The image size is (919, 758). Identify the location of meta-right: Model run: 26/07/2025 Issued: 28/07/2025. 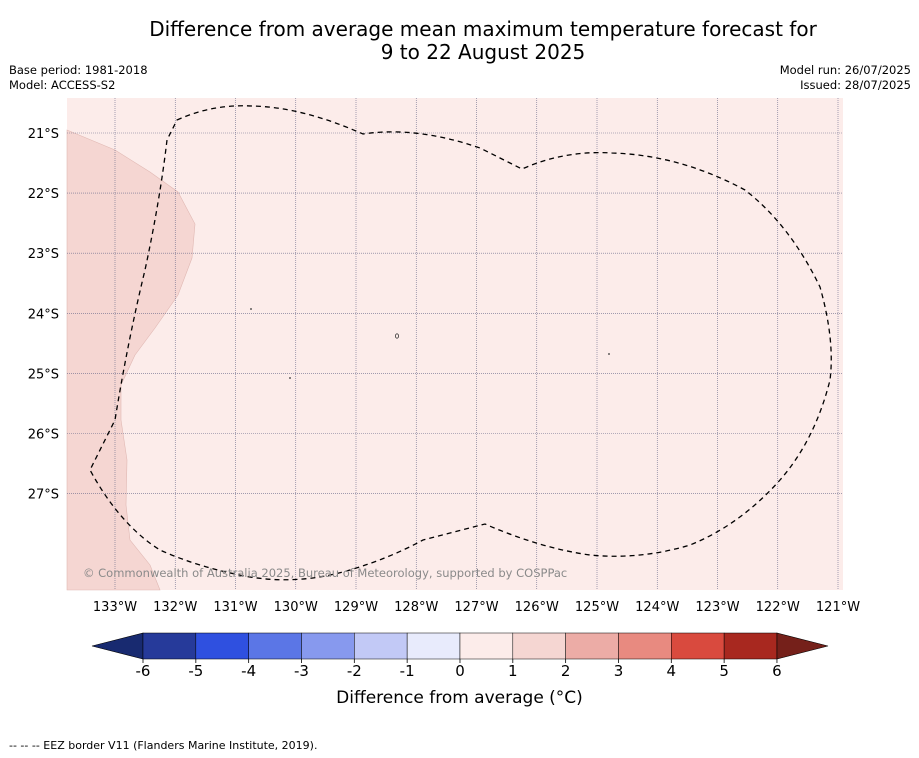
(845, 78).